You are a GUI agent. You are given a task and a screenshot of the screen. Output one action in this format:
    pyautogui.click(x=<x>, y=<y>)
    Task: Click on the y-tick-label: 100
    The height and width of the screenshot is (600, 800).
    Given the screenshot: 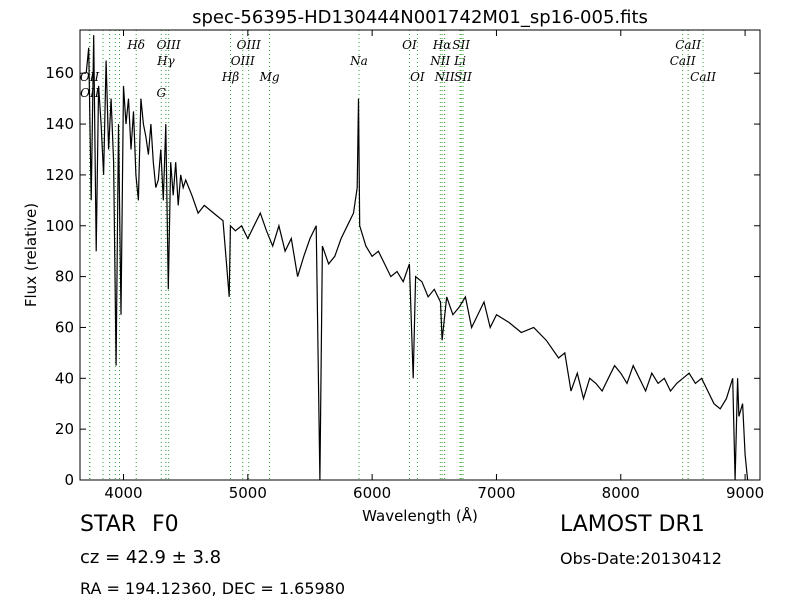 What is the action you would take?
    pyautogui.click(x=59, y=226)
    